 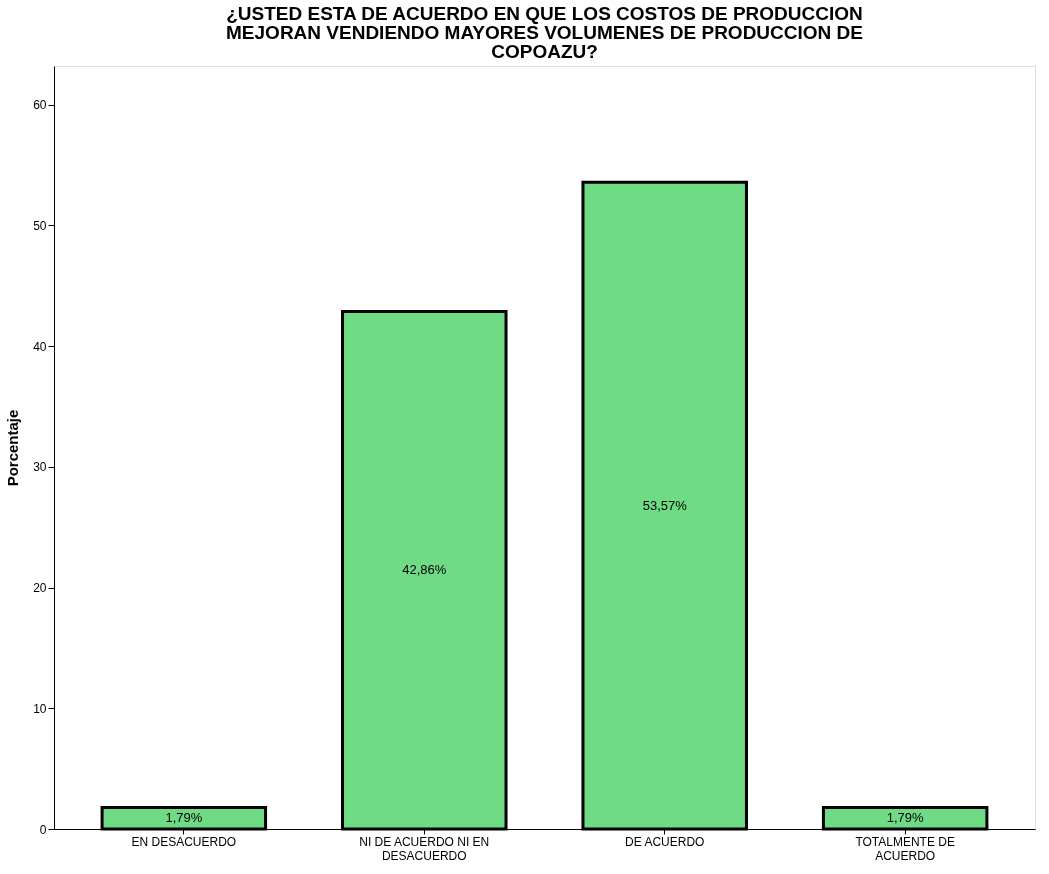 What do you see at coordinates (665, 505) in the screenshot?
I see `data-label: 53,57%` at bounding box center [665, 505].